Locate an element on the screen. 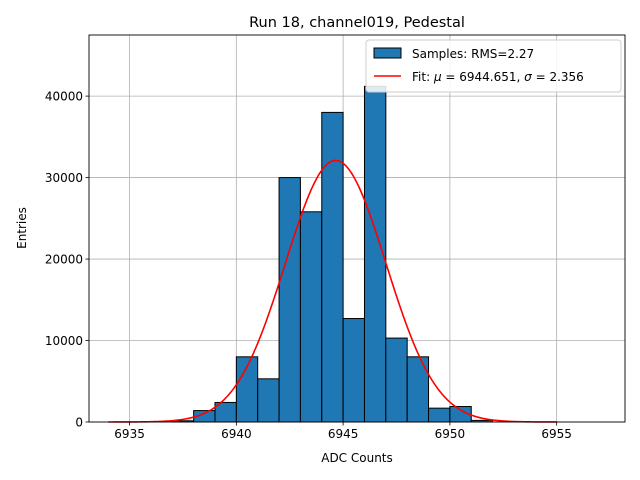  y-axis-ticks: 0 10000 20000 30000 40000 is located at coordinates (67, 260).